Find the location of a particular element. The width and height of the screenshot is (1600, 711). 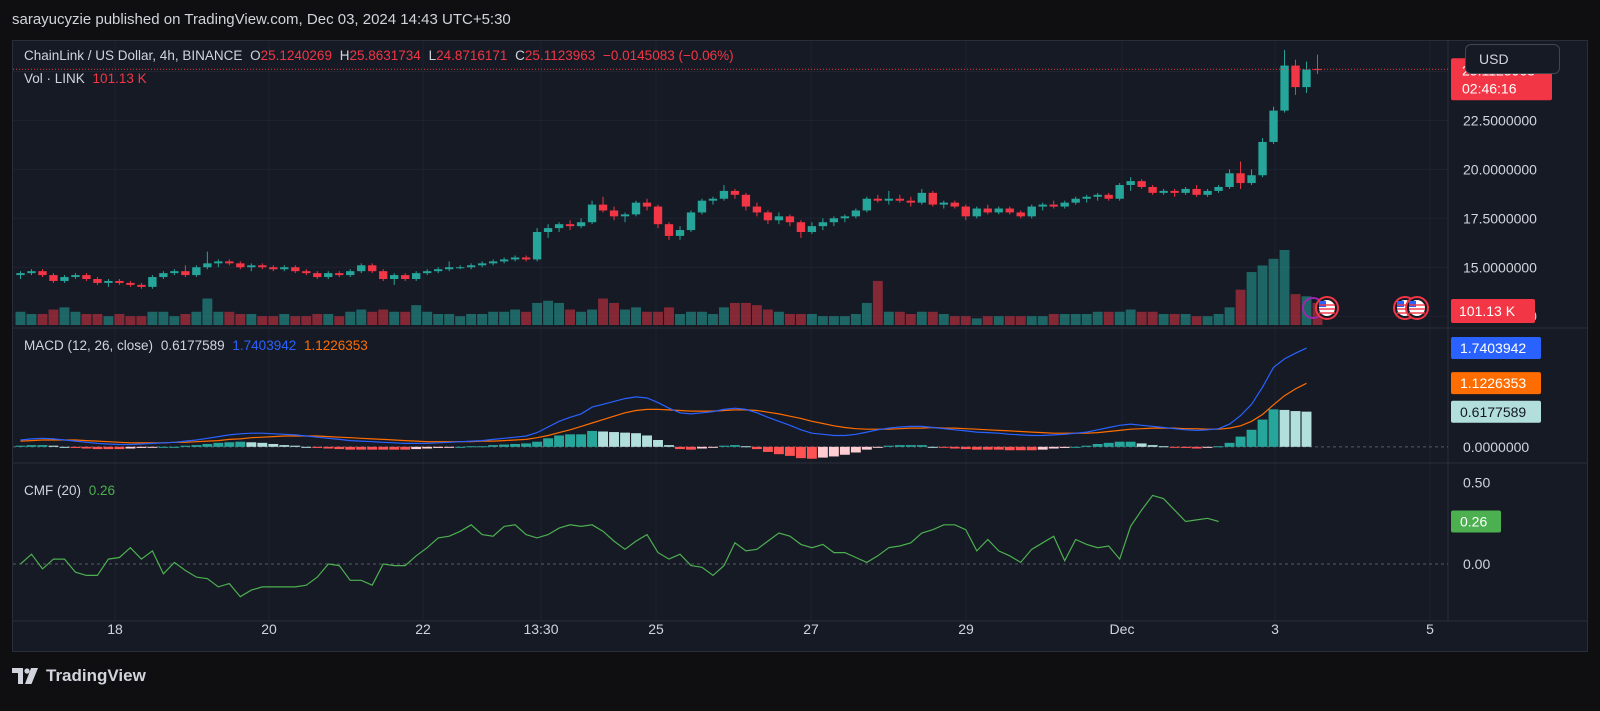

cmf-label: CMF (20) is located at coordinates (52, 490).